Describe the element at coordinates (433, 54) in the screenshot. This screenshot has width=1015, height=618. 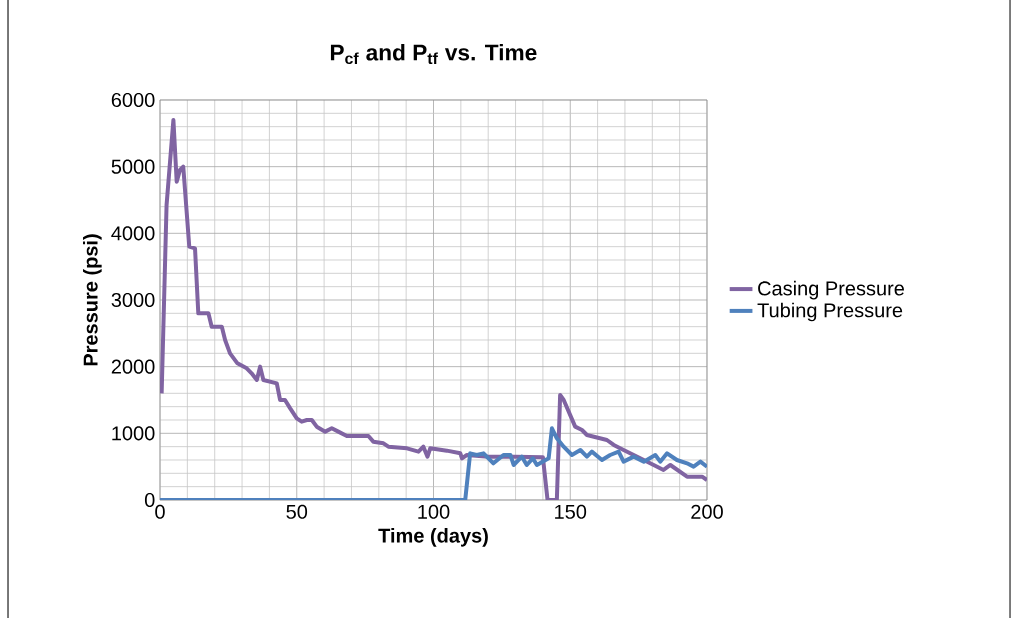
I see `chart-title: P$_{cf}$ and P$_{tf}$ vs. Time` at that location.